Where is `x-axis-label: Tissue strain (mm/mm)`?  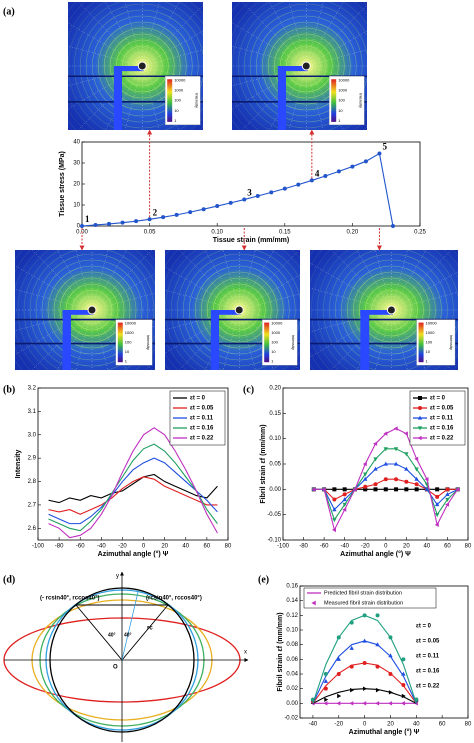 x-axis-label: Tissue strain (mm/mm) is located at coordinates (251, 240).